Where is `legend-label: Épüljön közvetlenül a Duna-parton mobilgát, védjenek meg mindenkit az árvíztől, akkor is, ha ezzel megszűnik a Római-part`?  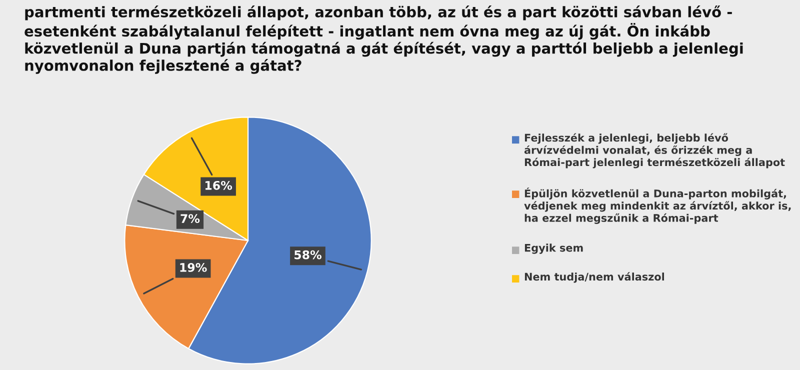 legend-label: Épüljön közvetlenül a Duna-parton mobilgát, védjenek meg mindenkit az árvíztől, akkor is, ha ezzel megszűnik a Római-part is located at coordinates (657, 206).